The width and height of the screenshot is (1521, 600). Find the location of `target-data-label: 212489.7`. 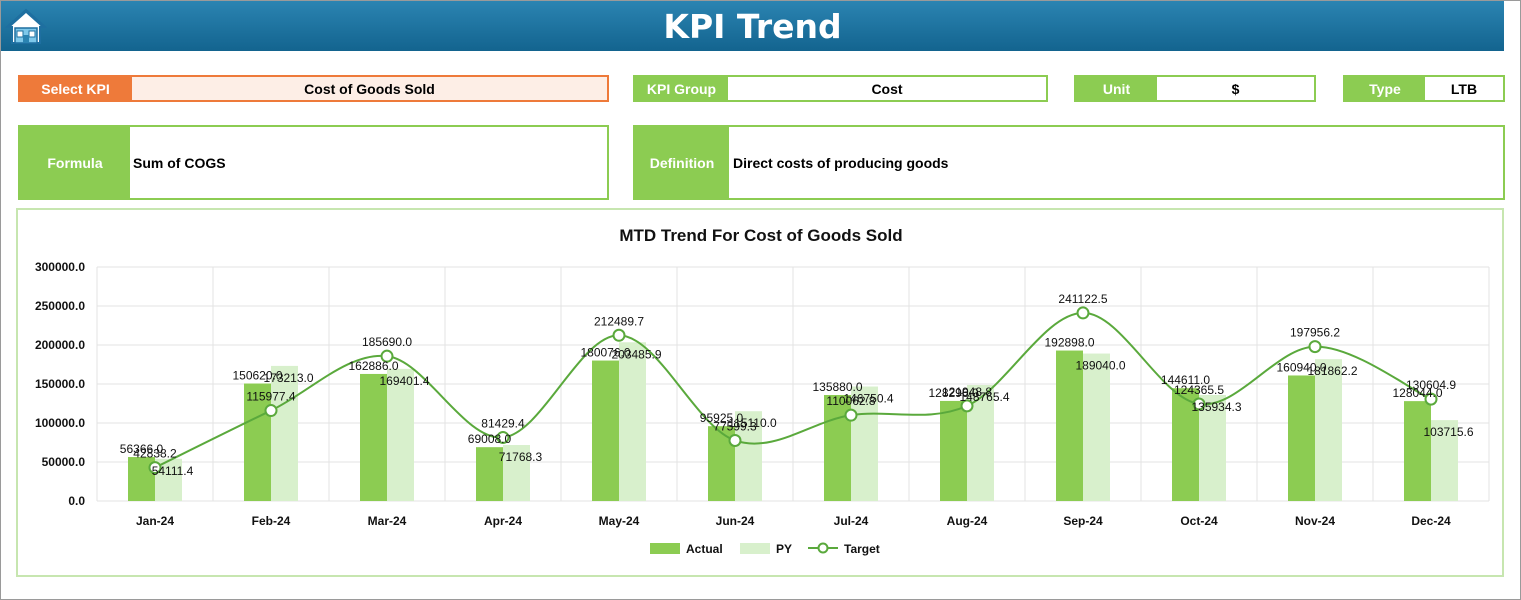

target-data-label: 212489.7 is located at coordinates (619, 321).